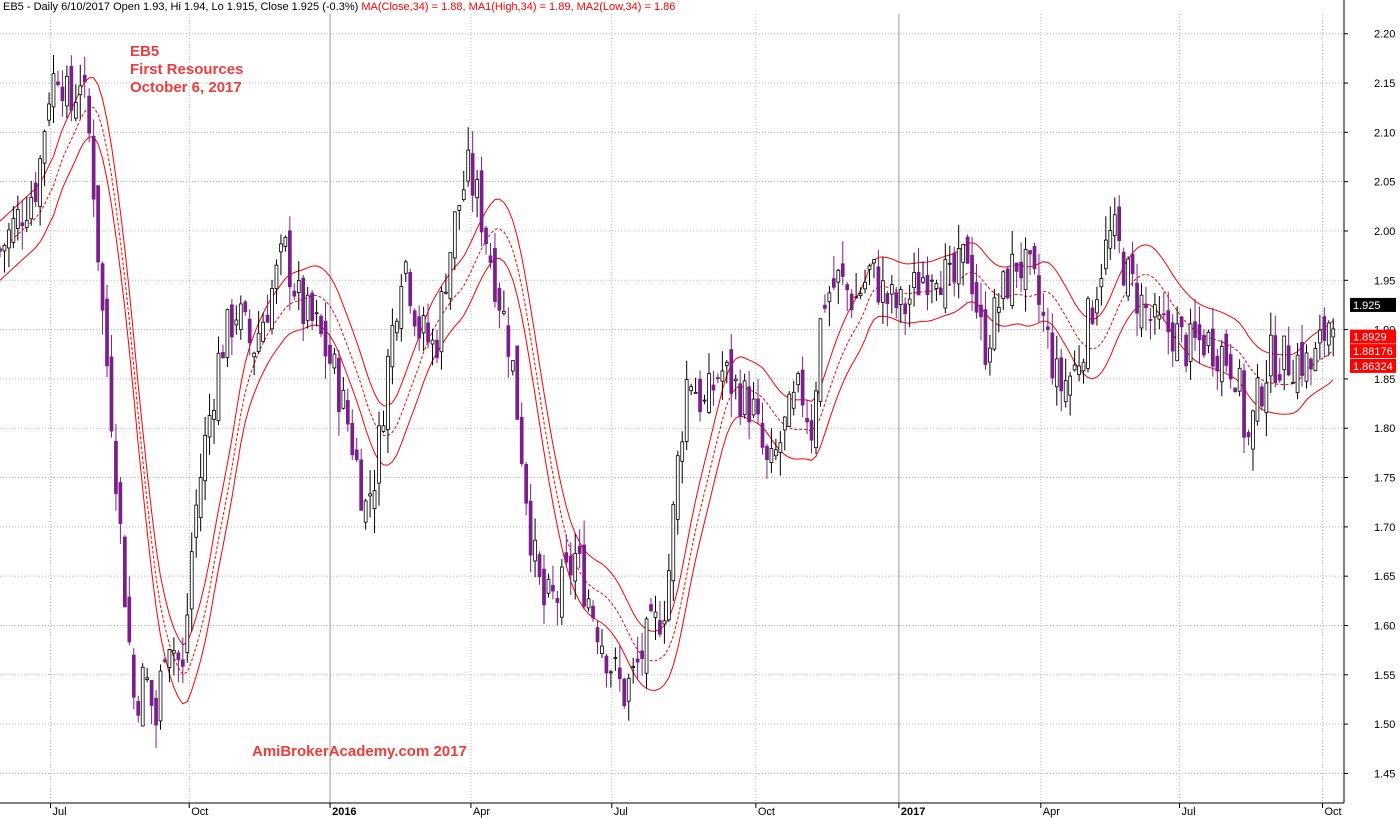  Describe the element at coordinates (1384, 577) in the screenshot. I see `y-tick-label: 1.65` at that location.